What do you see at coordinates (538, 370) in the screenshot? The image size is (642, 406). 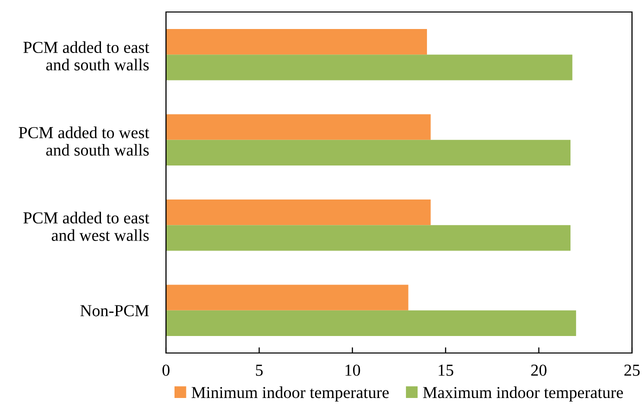 I see `x-tick-label: 20` at bounding box center [538, 370].